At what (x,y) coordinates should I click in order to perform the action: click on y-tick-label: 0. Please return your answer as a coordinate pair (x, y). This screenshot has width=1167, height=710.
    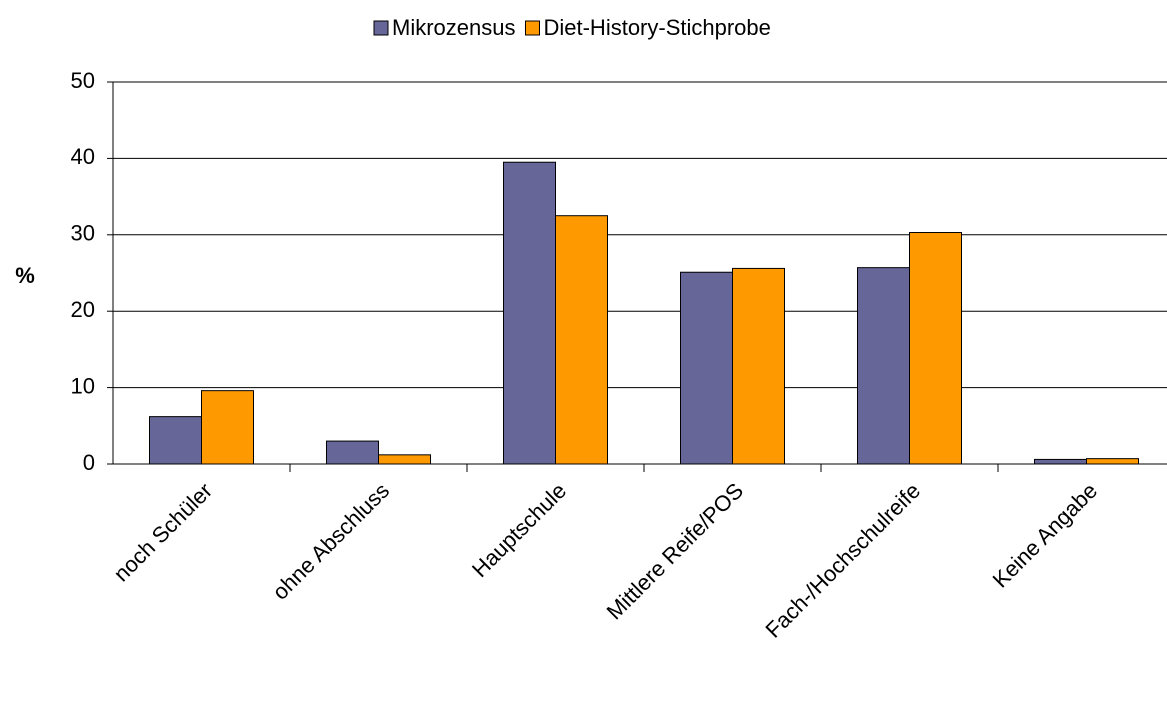
    Looking at the image, I should click on (89, 462).